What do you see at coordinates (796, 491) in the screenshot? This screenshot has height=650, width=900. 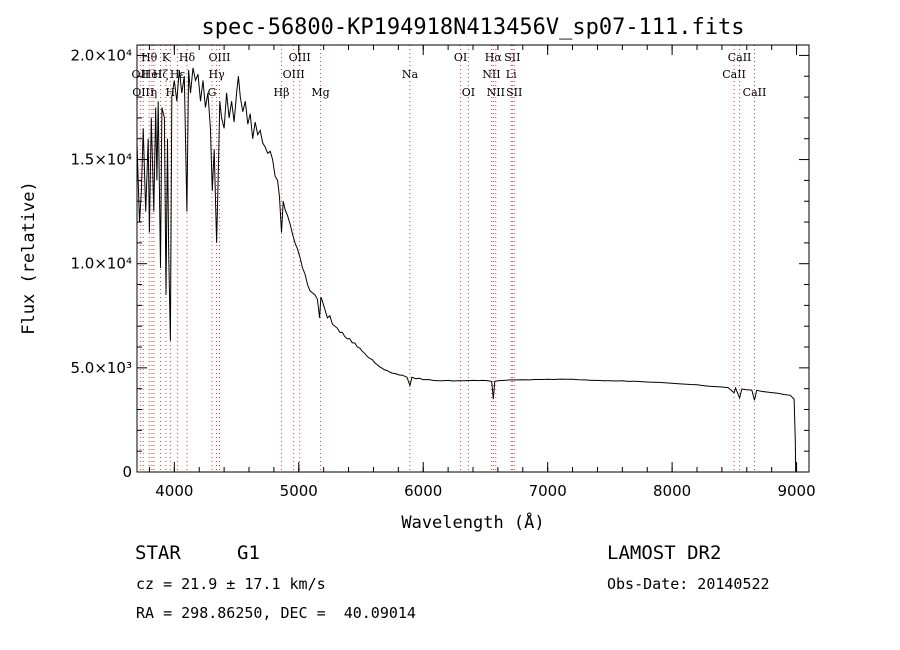 I see `x-tick-label: 9000` at bounding box center [796, 491].